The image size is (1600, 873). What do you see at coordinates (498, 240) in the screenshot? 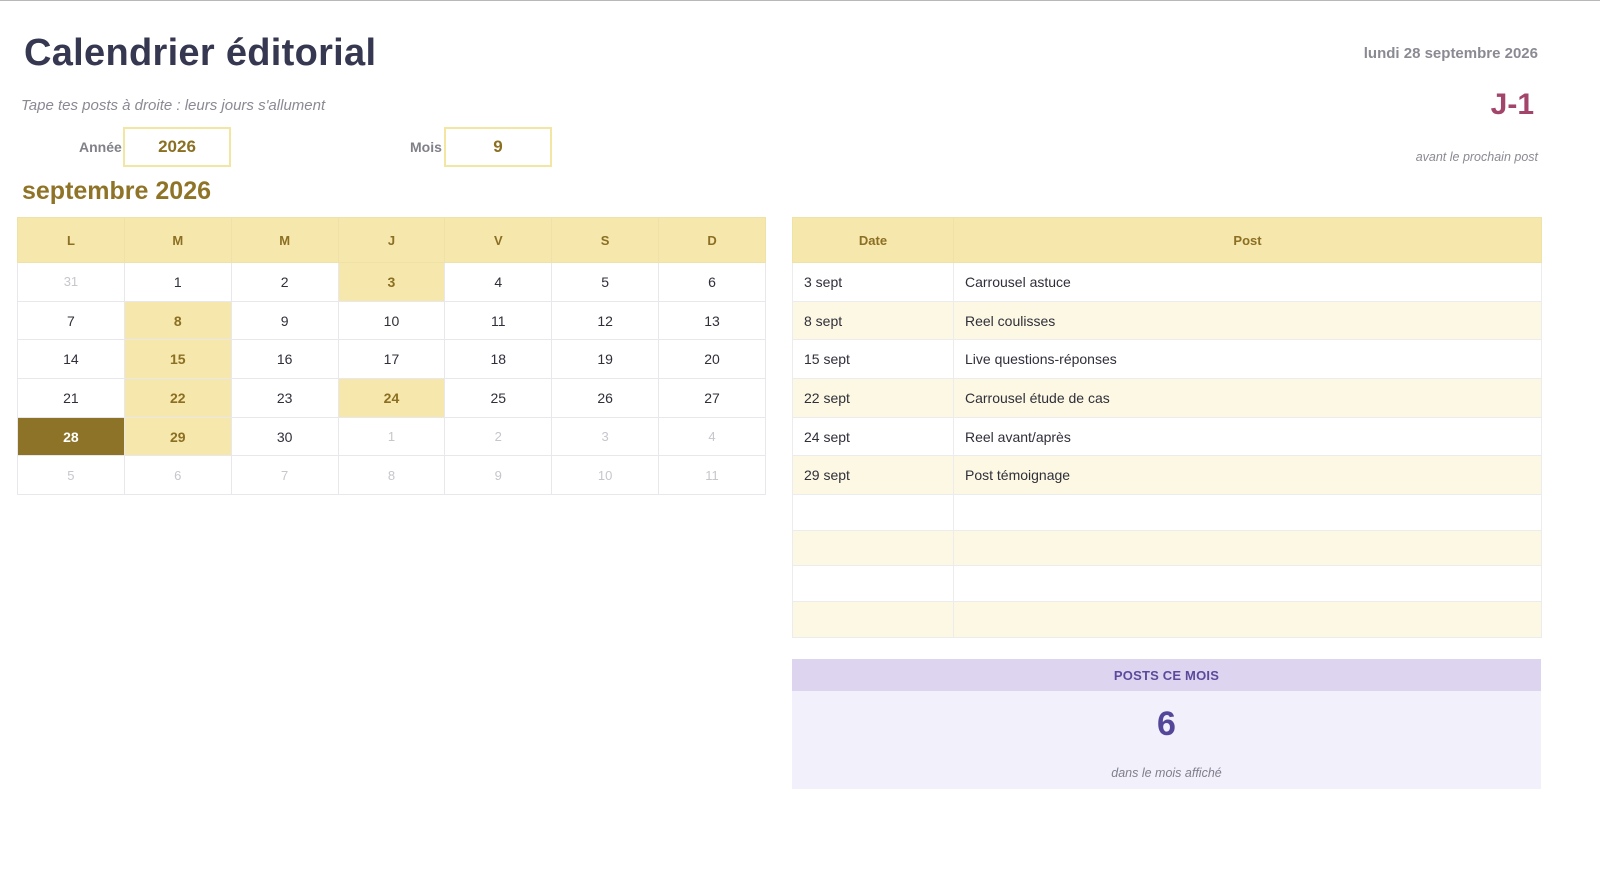
I see `weekday-header: V` at bounding box center [498, 240].